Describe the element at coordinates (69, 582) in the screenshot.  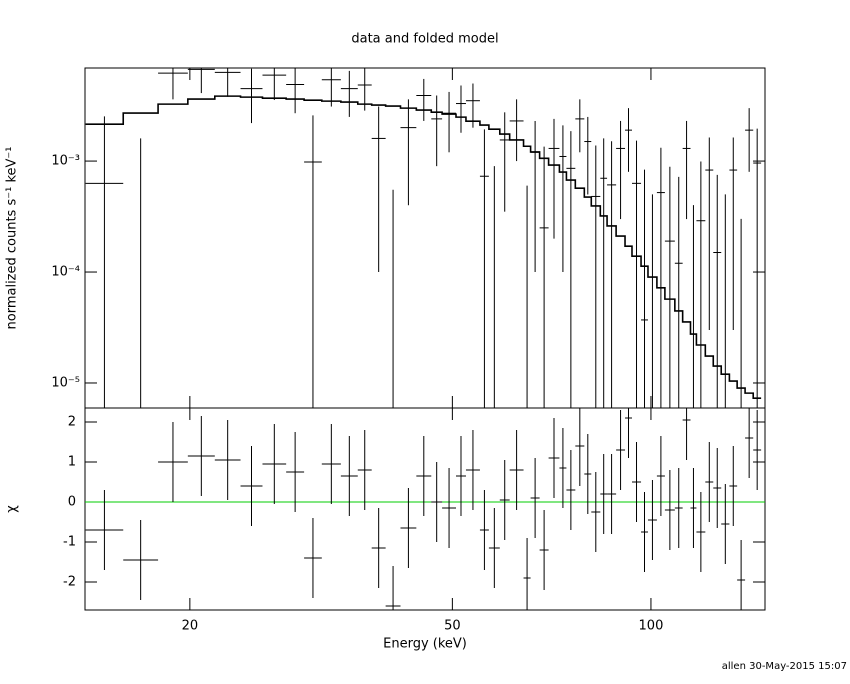
I see `y-tick-label: -2` at that location.